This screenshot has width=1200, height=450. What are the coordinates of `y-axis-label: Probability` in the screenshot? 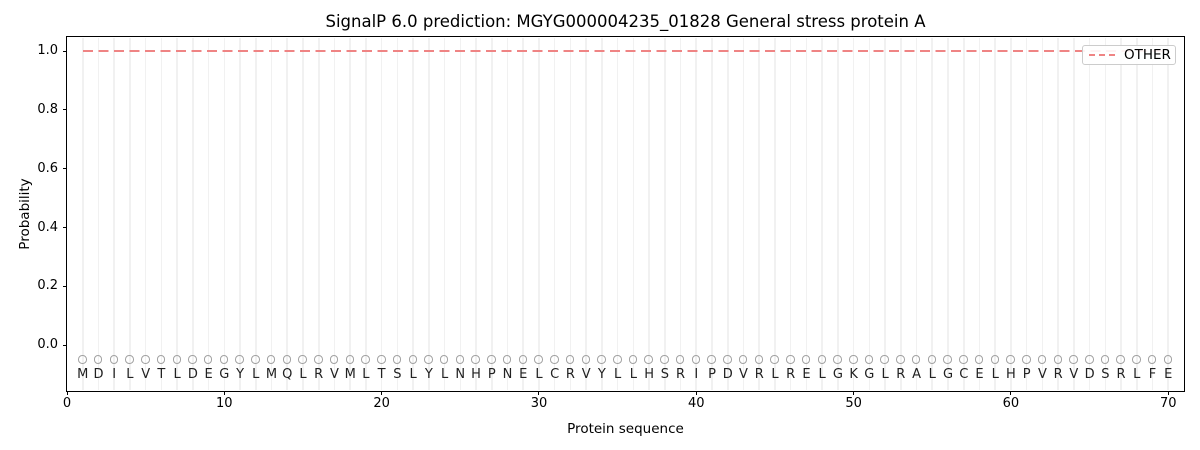 It's located at (25, 214).